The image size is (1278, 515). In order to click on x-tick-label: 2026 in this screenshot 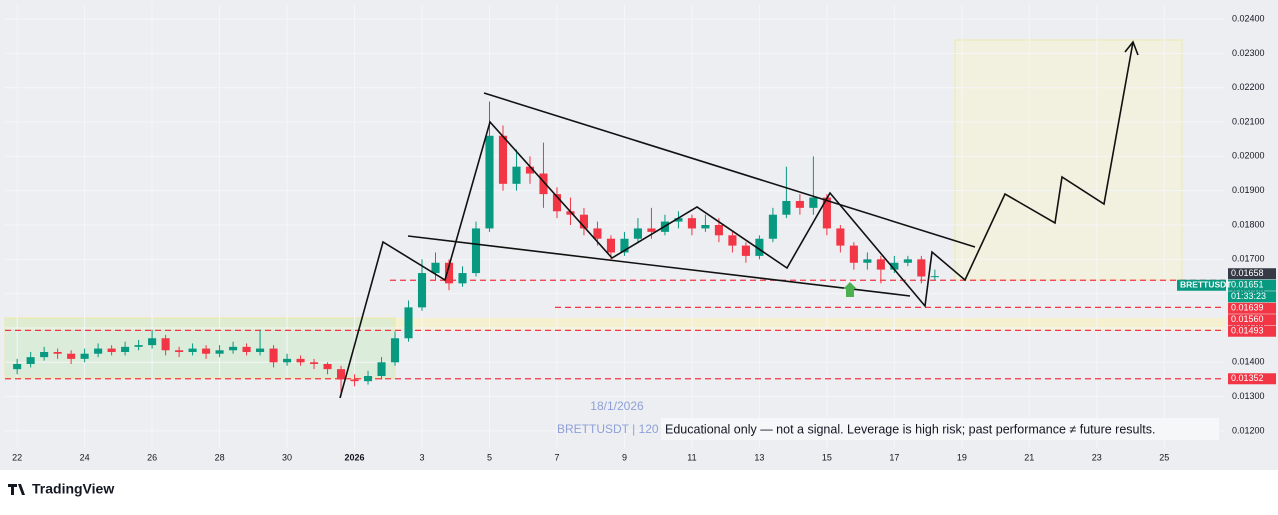, I will do `click(355, 457)`.